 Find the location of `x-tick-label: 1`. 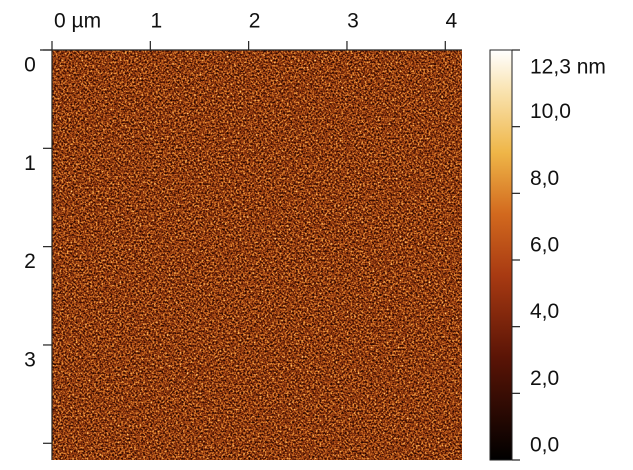

x-tick-label: 1 is located at coordinates (156, 21).